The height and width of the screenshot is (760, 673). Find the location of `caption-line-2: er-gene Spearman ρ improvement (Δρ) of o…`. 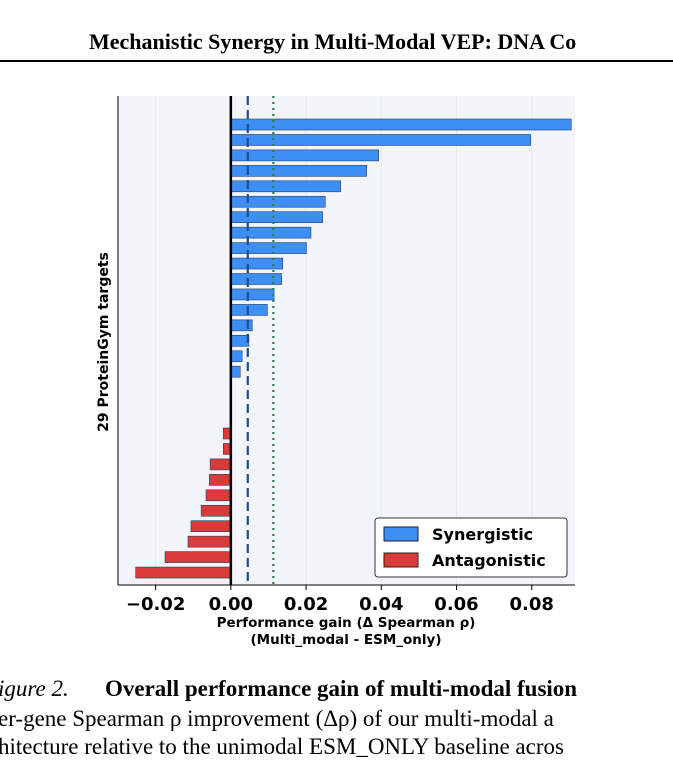

caption-line-2: er-gene Spearman ρ improvement (Δρ) of o… is located at coordinates (277, 718).